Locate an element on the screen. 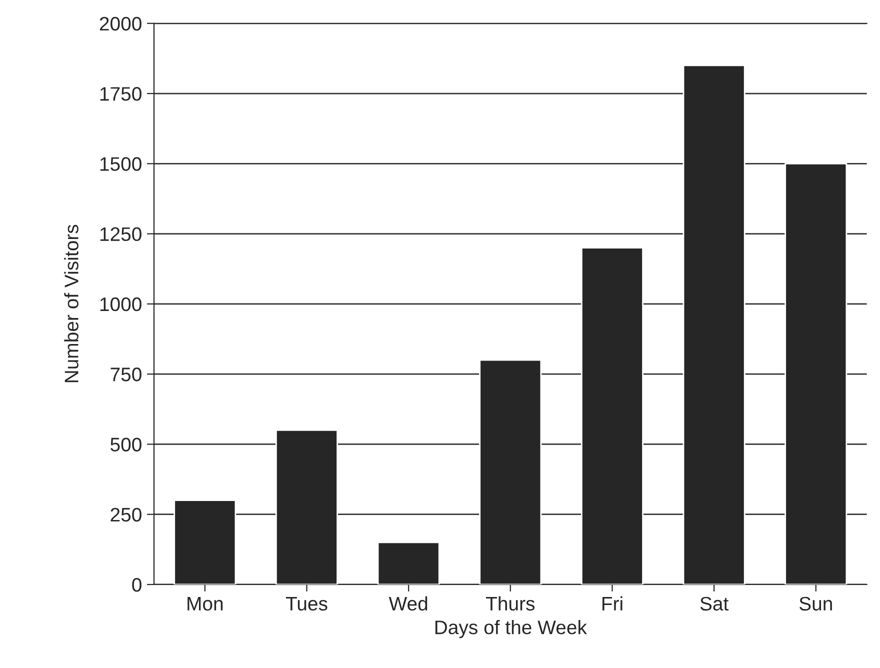  y-tick-label: 1750 is located at coordinates (121, 93).